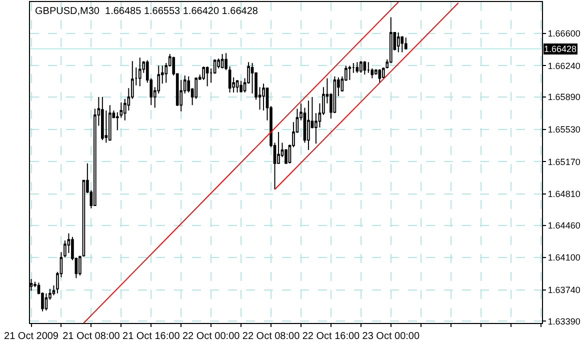 The width and height of the screenshot is (586, 340). Describe the element at coordinates (564, 97) in the screenshot. I see `y-tick-label: 1.65890` at that location.